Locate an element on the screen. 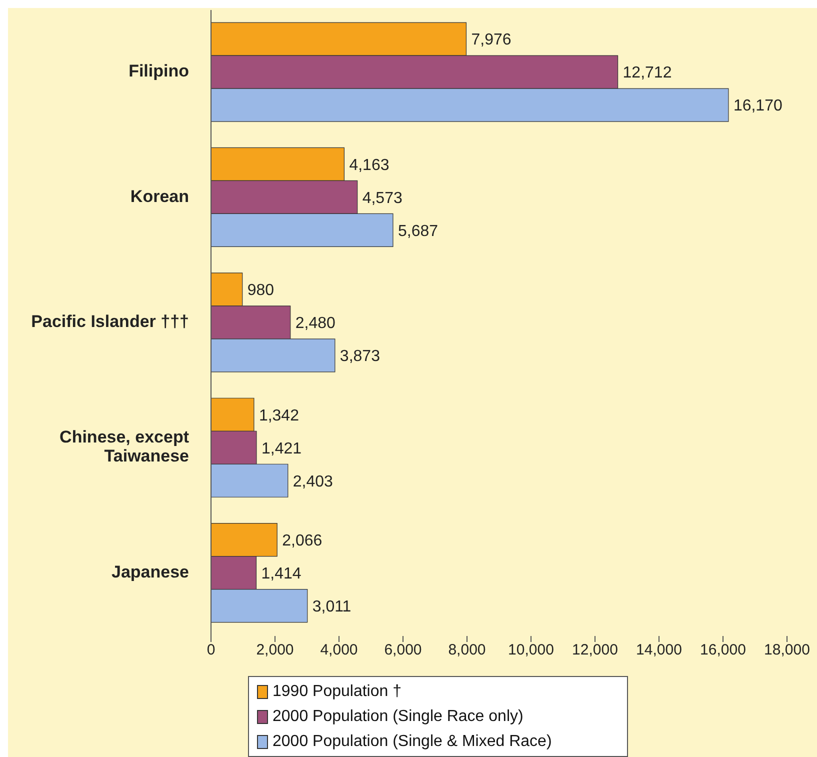 This screenshot has width=817, height=757. data-label: 2,403 is located at coordinates (313, 481).